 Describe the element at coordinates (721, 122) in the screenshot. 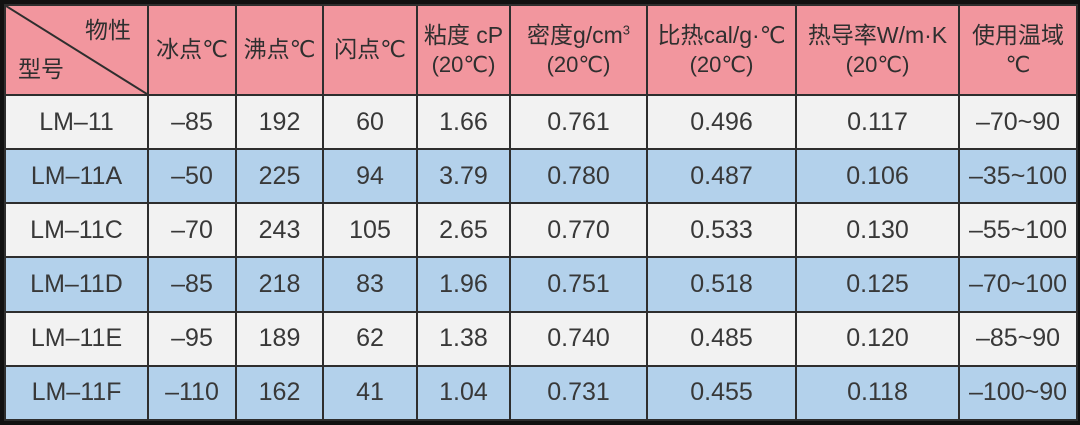

I see `value-cell: 0.496` at that location.